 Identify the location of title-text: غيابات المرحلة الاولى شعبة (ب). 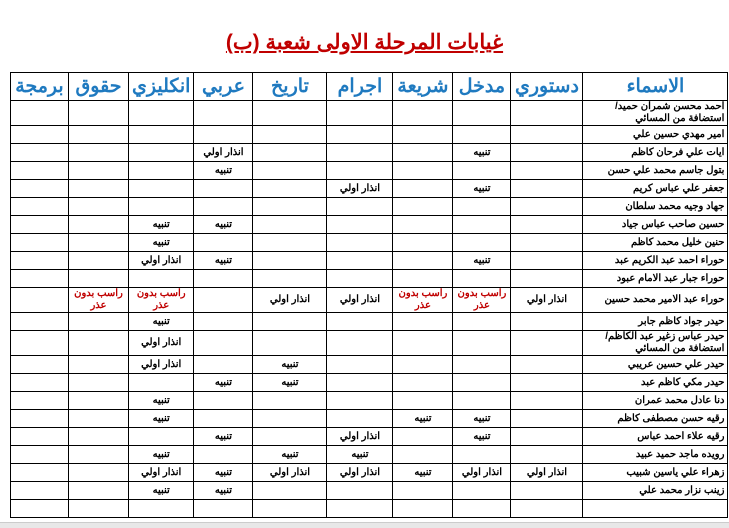
(364, 42).